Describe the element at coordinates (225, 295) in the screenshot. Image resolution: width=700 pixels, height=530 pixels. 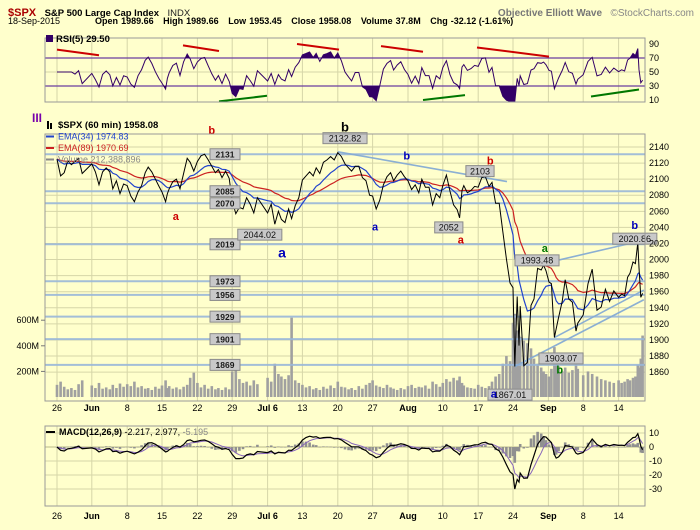
I see `svg-text: 1956` at that location.